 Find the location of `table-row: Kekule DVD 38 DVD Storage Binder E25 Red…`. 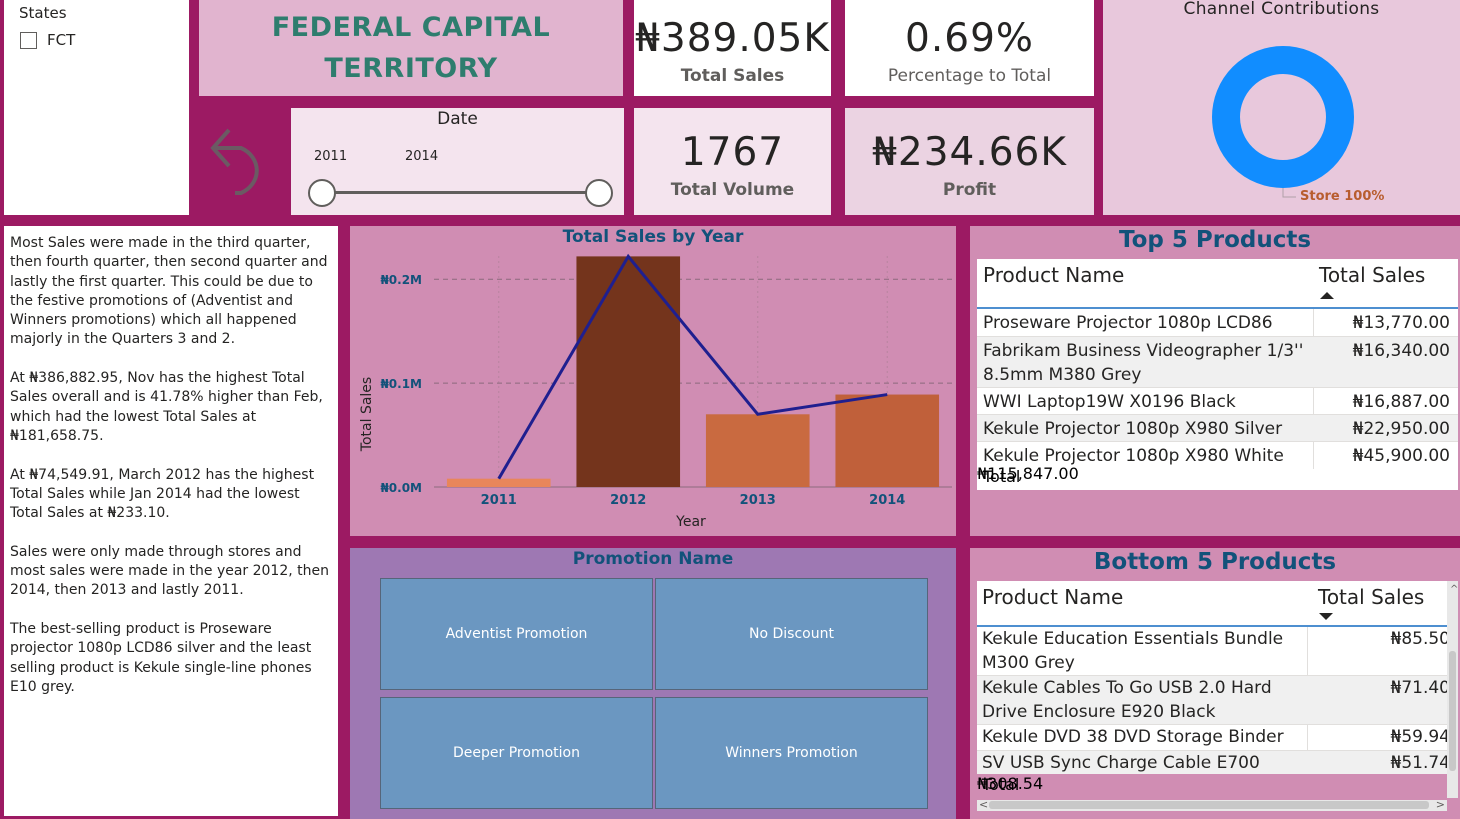

table-row: Kekule DVD 38 DVD Storage Binder E25 Red… is located at coordinates (1214, 748).